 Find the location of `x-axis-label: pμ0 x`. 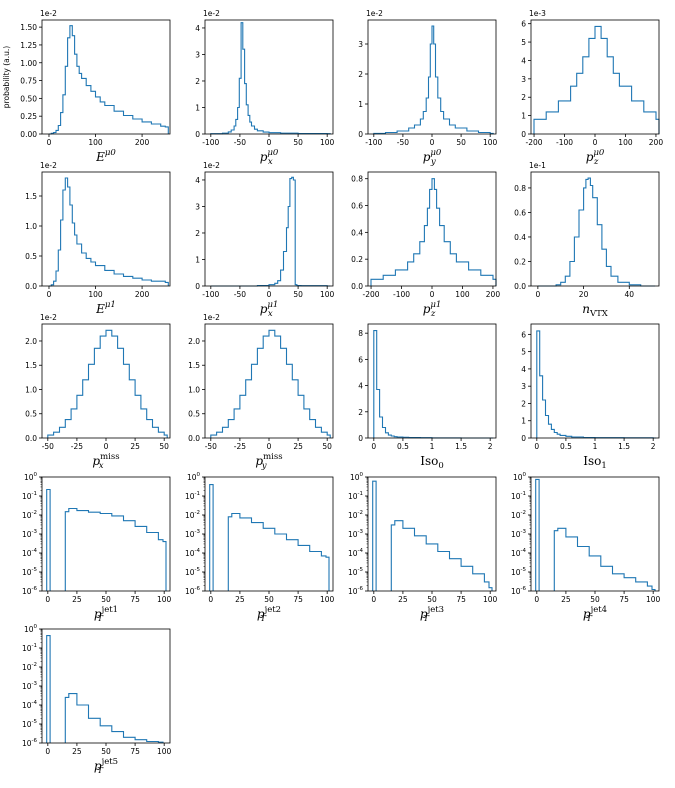

x-axis-label: pμ0 x is located at coordinates (269, 157).